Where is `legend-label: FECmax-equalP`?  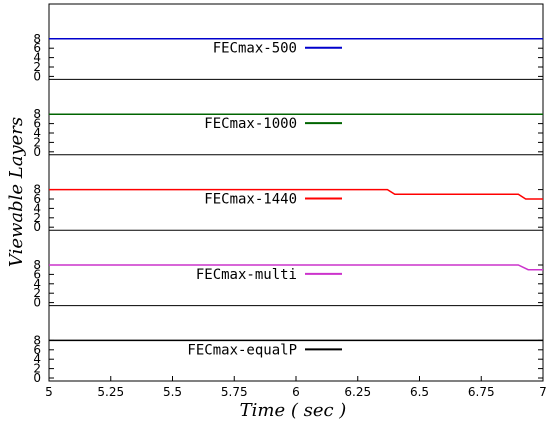
legend-label: FECmax-equalP is located at coordinates (242, 350).